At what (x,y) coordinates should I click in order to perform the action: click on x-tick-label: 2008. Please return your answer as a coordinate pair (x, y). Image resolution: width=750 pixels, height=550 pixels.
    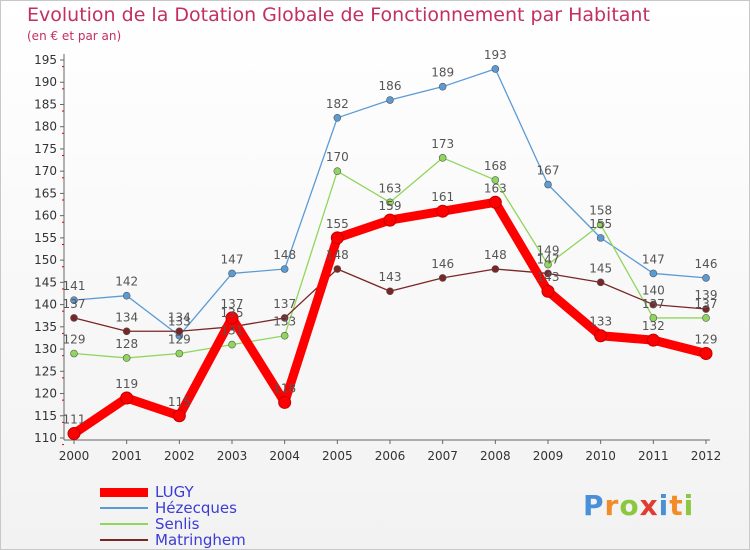
    Looking at the image, I should click on (495, 456).